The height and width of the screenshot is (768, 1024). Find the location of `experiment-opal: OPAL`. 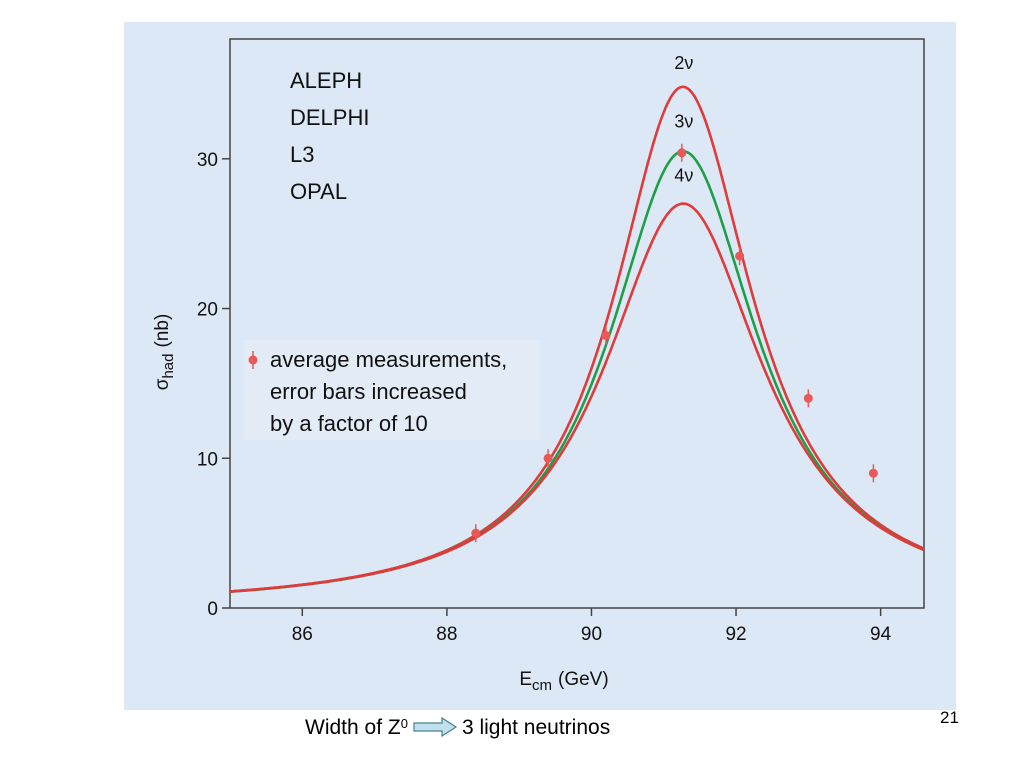

experiment-opal: OPAL is located at coordinates (318, 191).